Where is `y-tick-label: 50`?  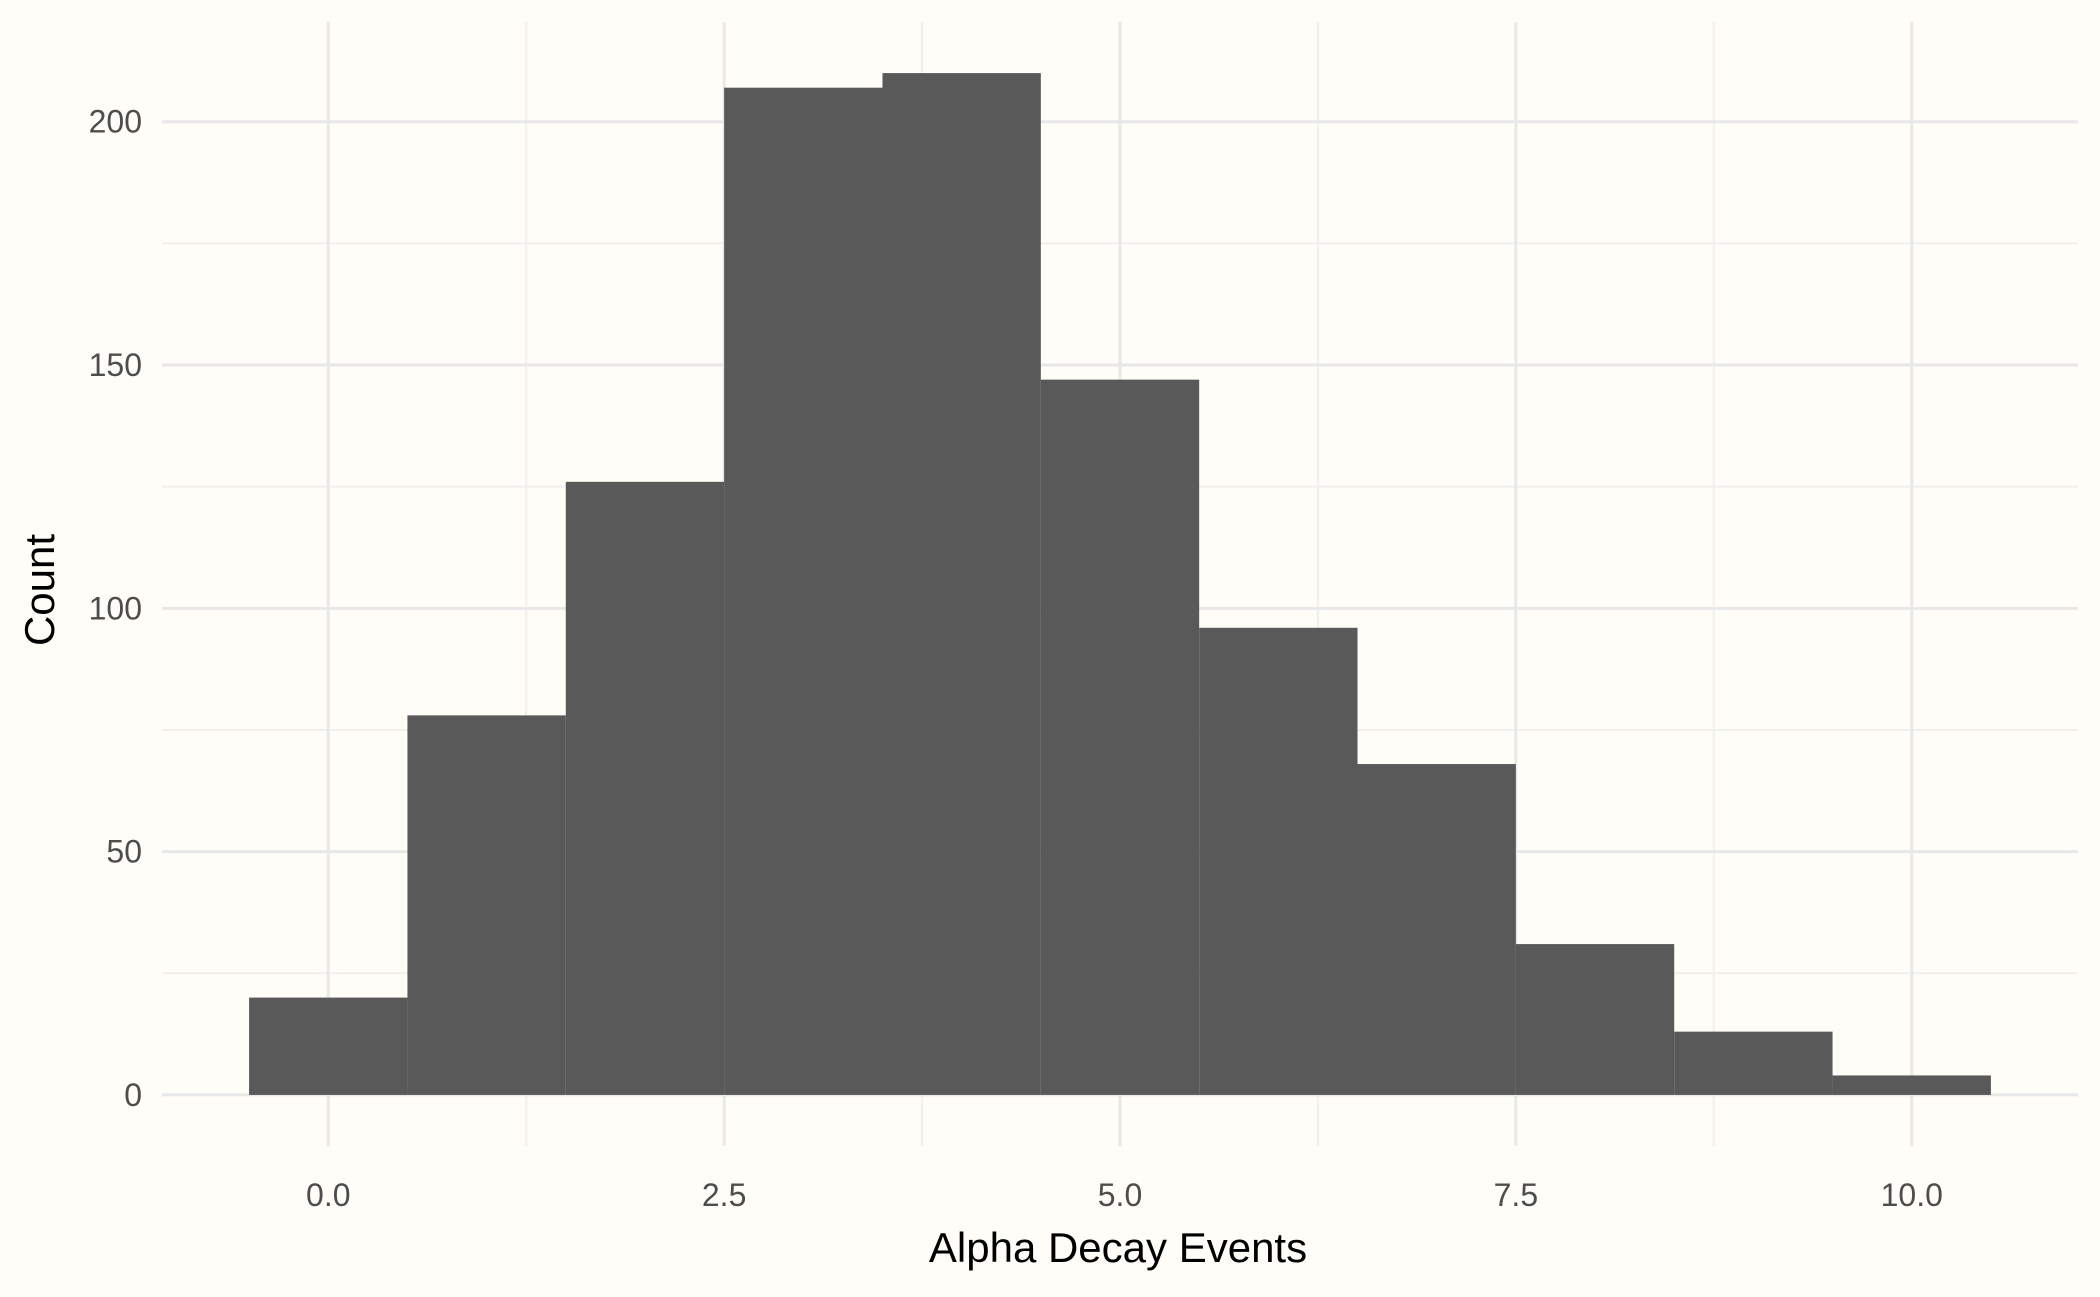 y-tick-label: 50 is located at coordinates (124, 852).